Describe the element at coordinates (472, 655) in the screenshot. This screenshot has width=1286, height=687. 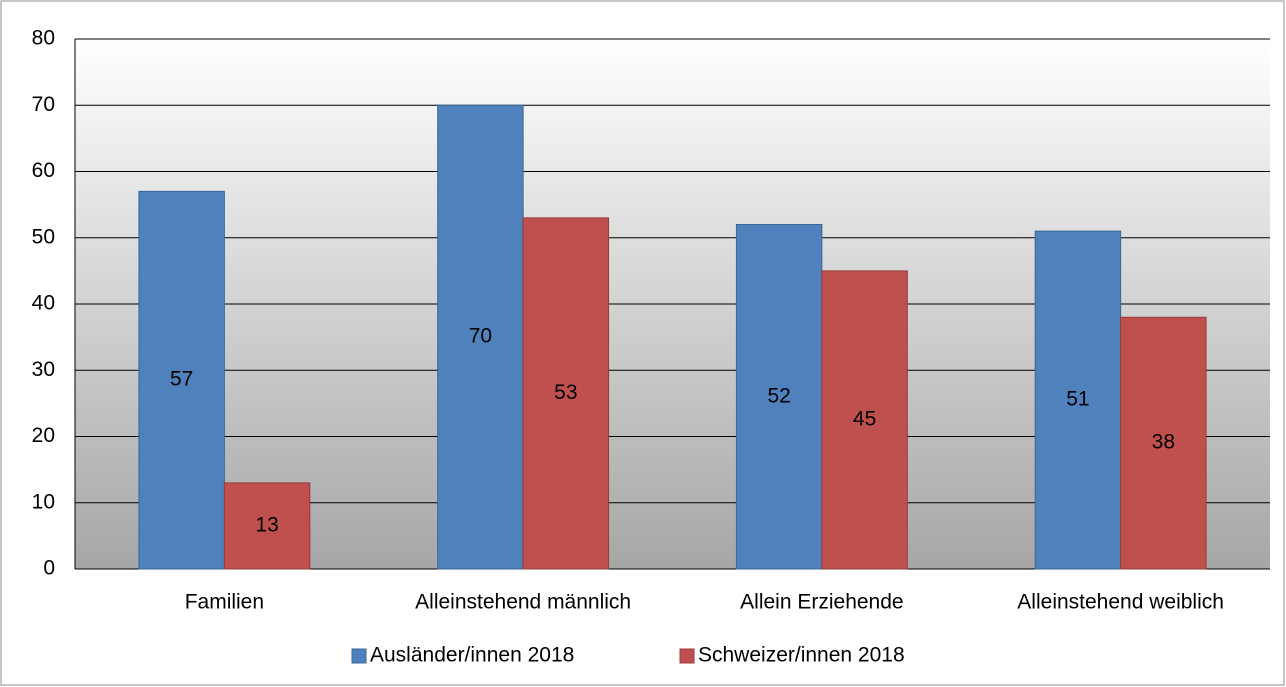
I see `legend-label: Ausländer/innen 2018` at that location.